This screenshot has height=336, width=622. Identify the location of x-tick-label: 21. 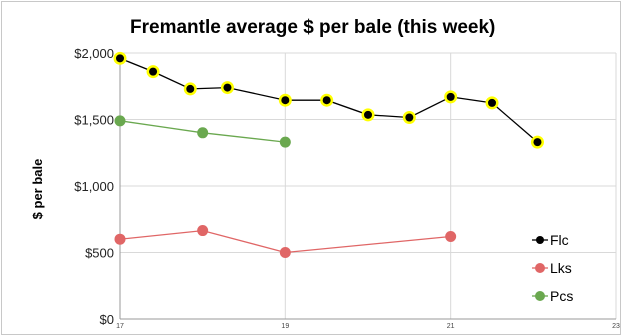
(451, 326).